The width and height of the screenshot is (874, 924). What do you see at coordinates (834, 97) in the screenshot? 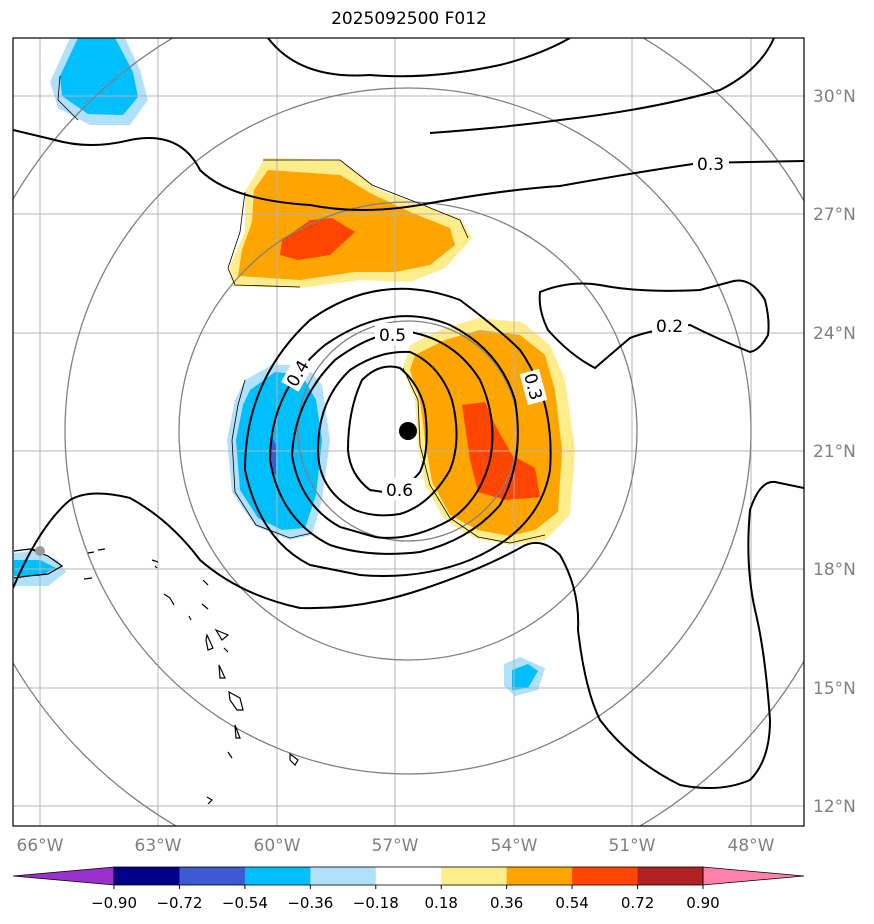
I see `lat-label-30n: 30°N` at bounding box center [834, 97].